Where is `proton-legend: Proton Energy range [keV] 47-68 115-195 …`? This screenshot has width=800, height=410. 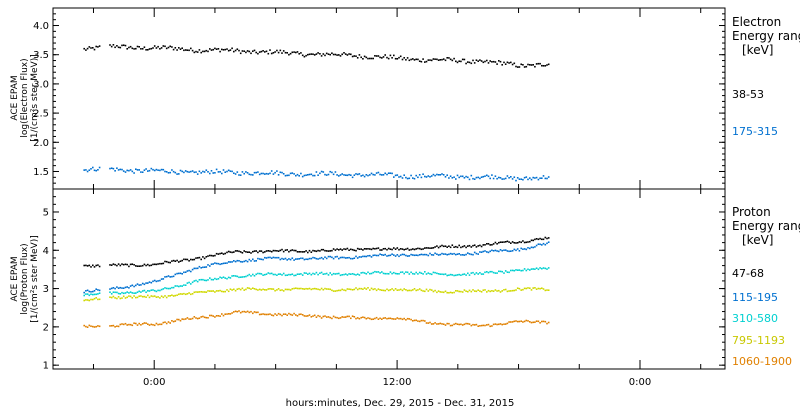
proton-legend: Proton Energy range [keV] 47-68 115-195 … is located at coordinates (766, 286).